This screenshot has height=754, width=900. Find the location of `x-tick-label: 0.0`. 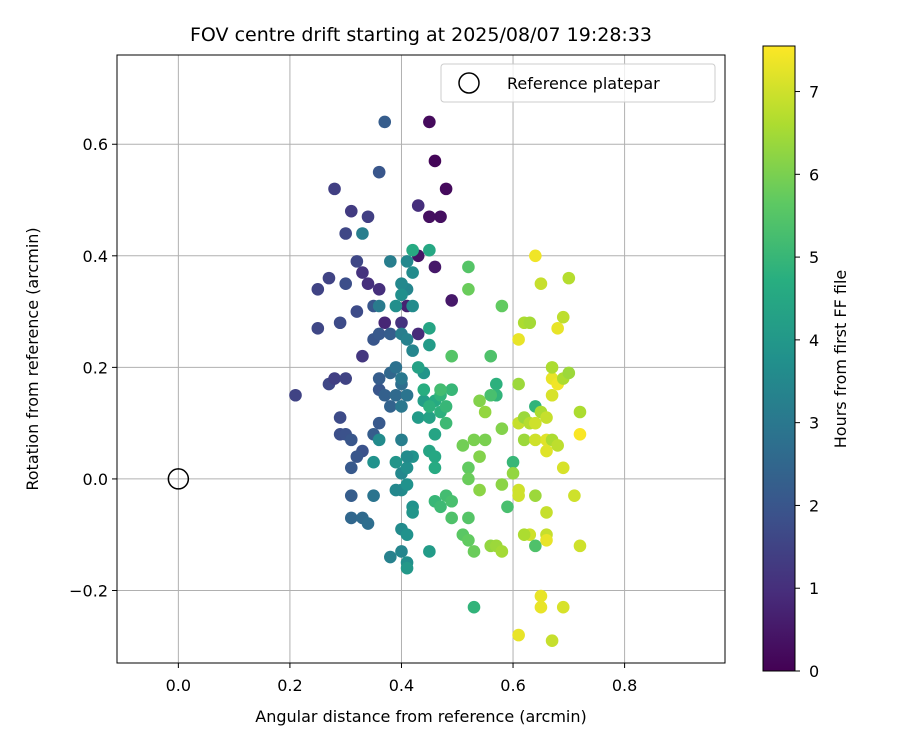

x-tick-label: 0.0 is located at coordinates (178, 685).